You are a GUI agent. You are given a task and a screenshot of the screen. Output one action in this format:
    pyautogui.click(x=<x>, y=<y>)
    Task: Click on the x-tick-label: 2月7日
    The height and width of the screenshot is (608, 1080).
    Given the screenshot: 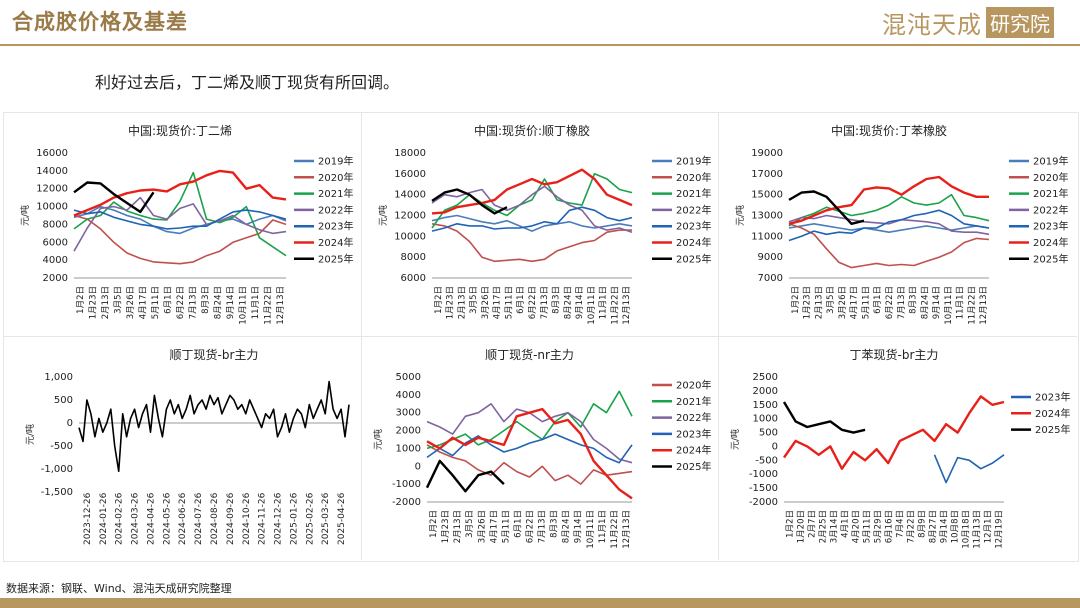 What is the action you would take?
    pyautogui.click(x=813, y=524)
    